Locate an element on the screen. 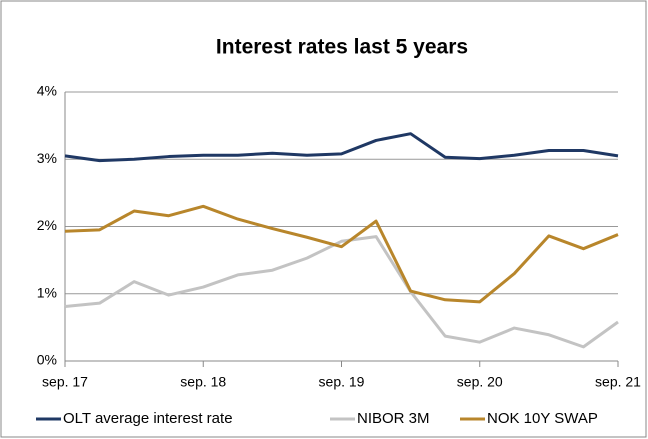 This screenshot has height=439, width=648. legend-label: OLT average interest rate is located at coordinates (148, 418).